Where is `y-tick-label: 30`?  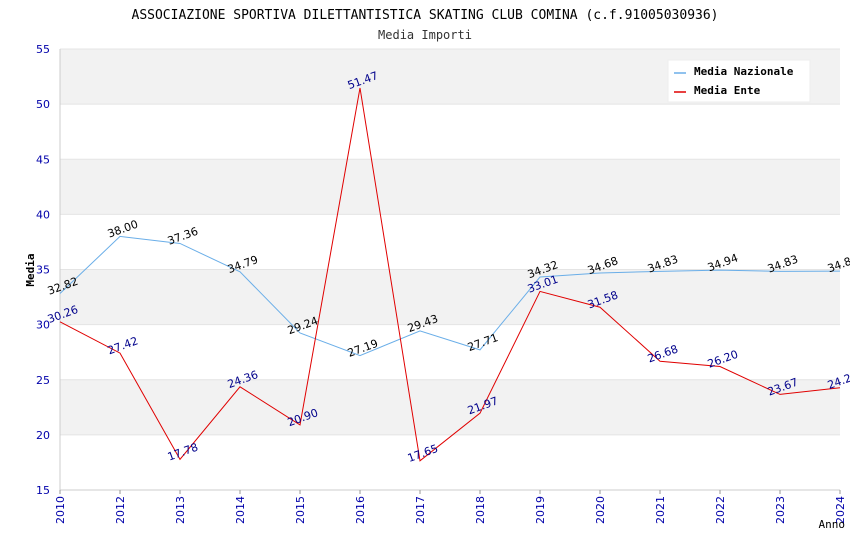 y-tick-label: 30 is located at coordinates (43, 325).